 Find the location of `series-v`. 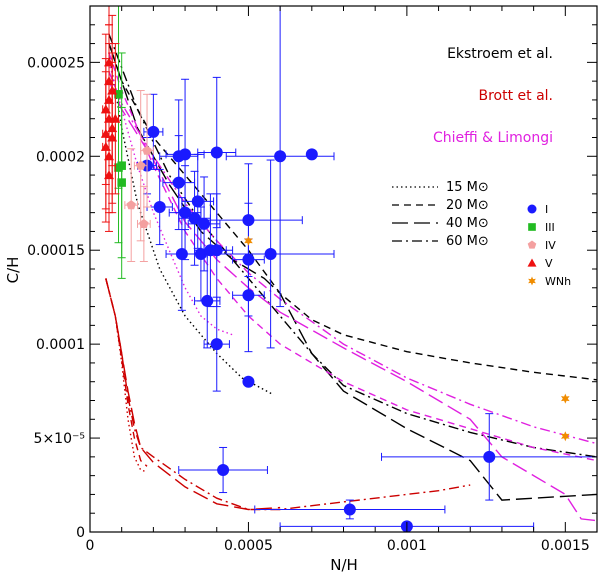

series-v is located at coordinates (110, 119).